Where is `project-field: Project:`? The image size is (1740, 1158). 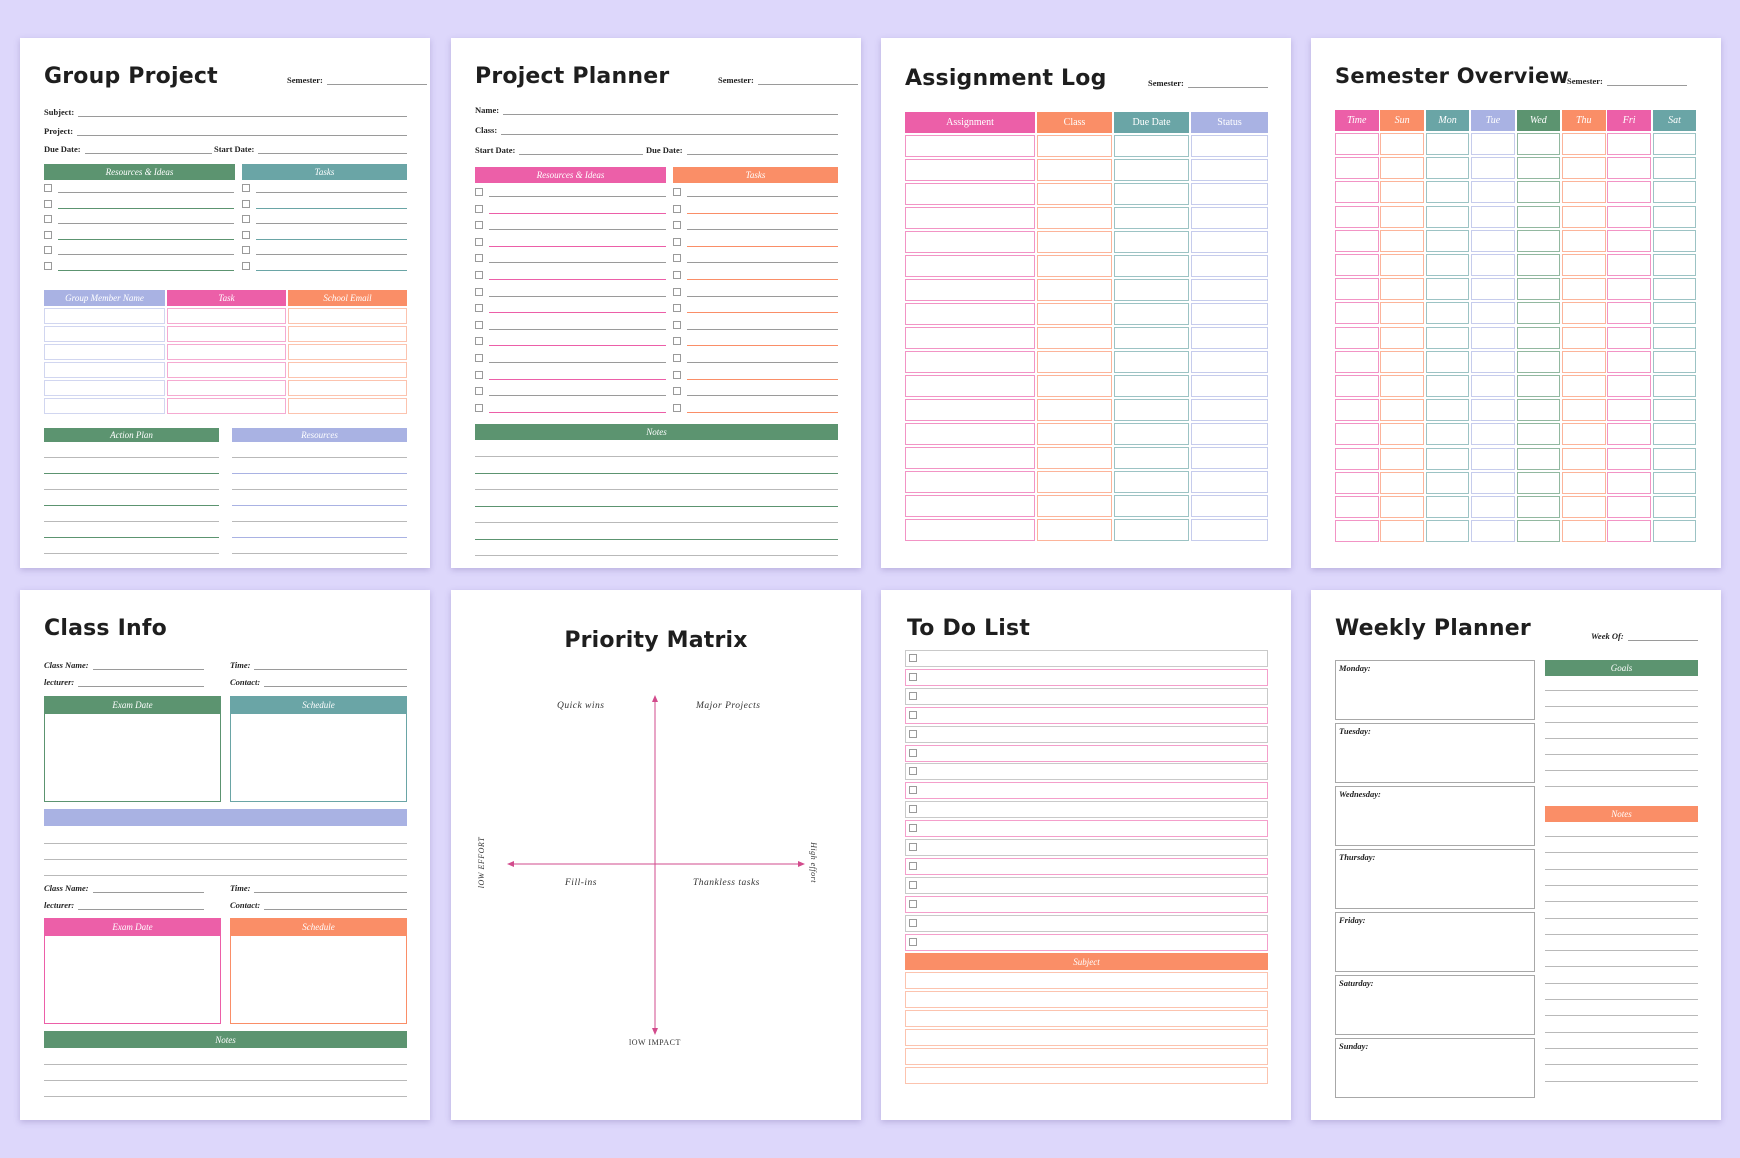
project-field: Project: is located at coordinates (225, 131).